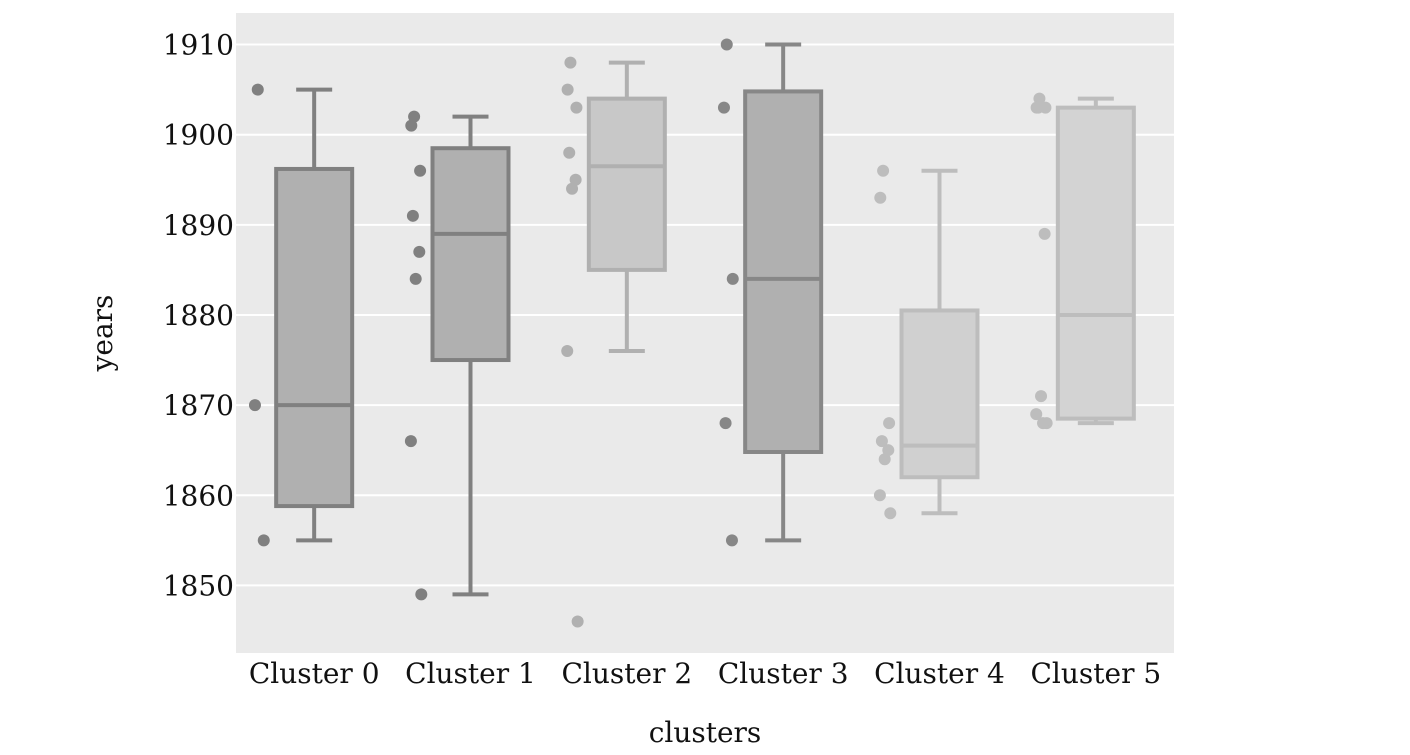  What do you see at coordinates (198, 45) in the screenshot?
I see `y-tick-label-1910: 1910` at bounding box center [198, 45].